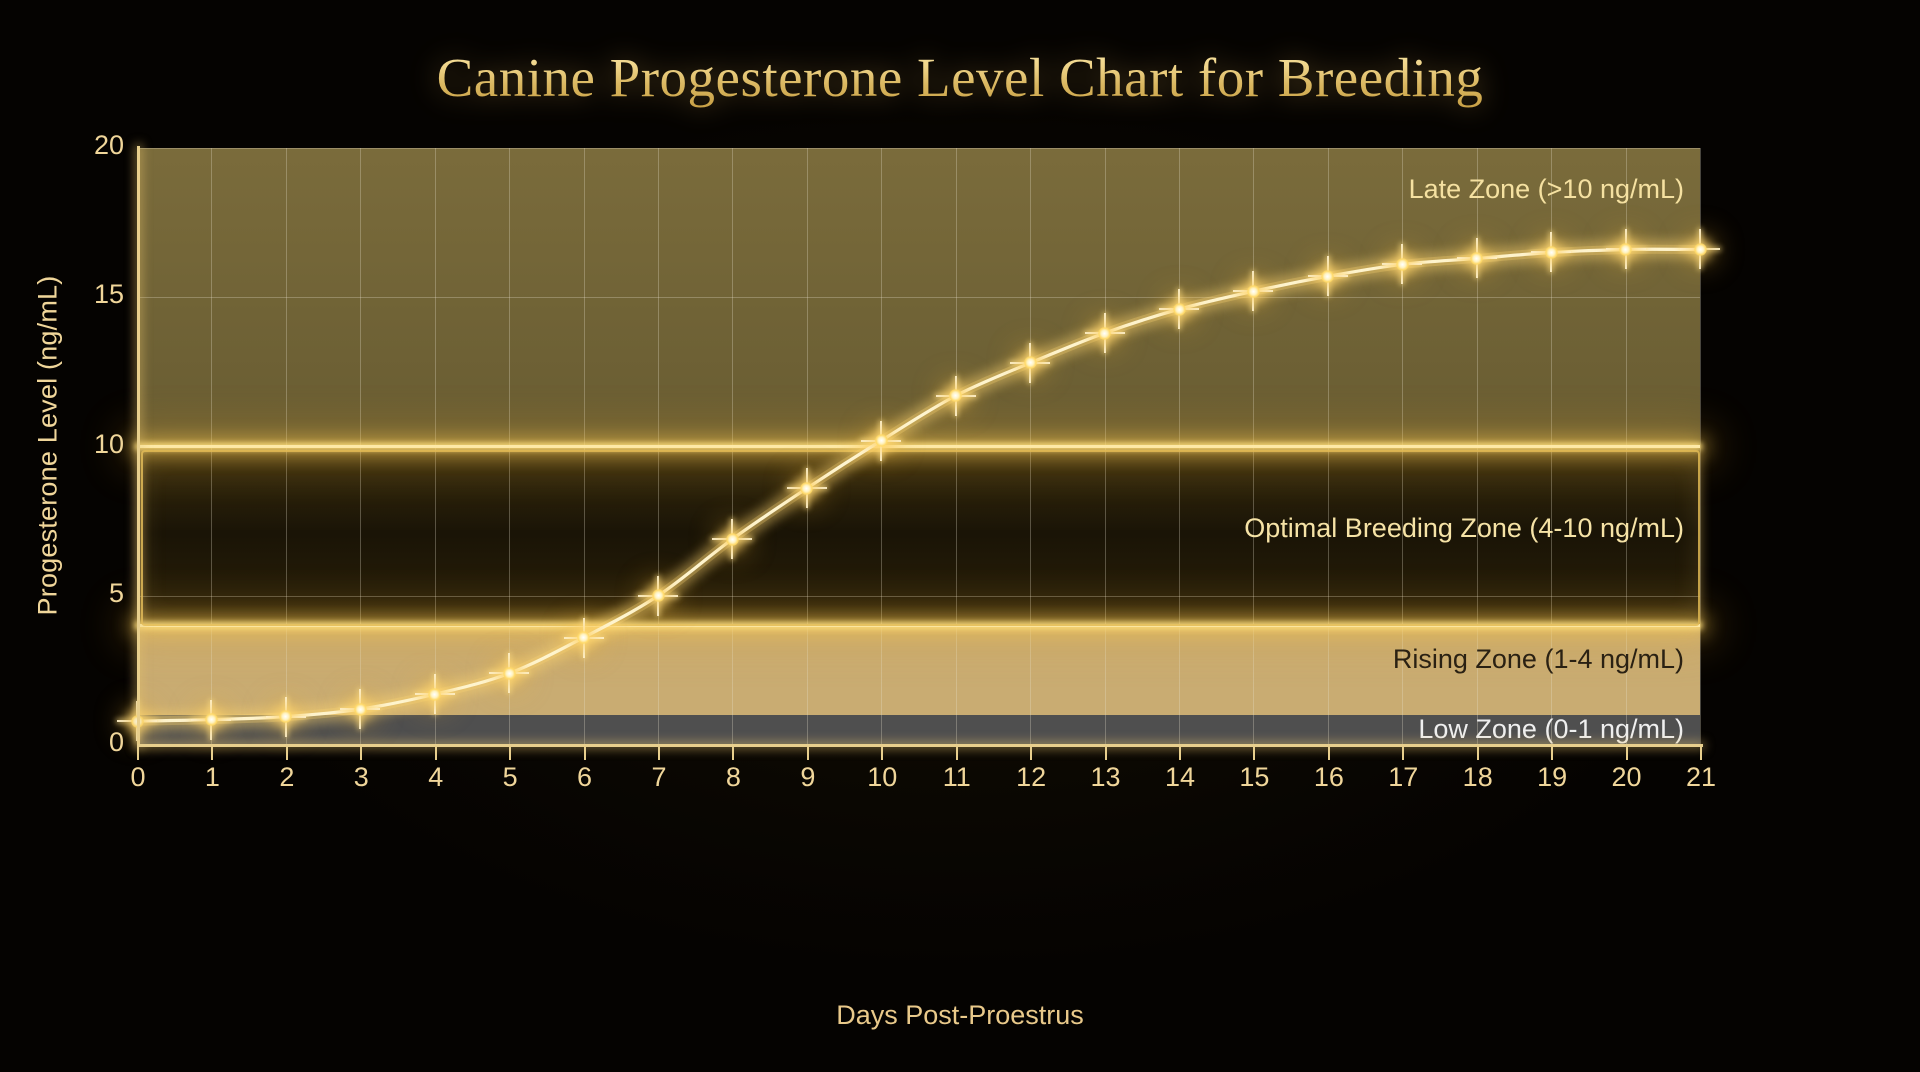 Image resolution: width=1920 pixels, height=1072 pixels. I want to click on zone-label-rising: Rising Zone (1-4 ng/mL), so click(1538, 659).